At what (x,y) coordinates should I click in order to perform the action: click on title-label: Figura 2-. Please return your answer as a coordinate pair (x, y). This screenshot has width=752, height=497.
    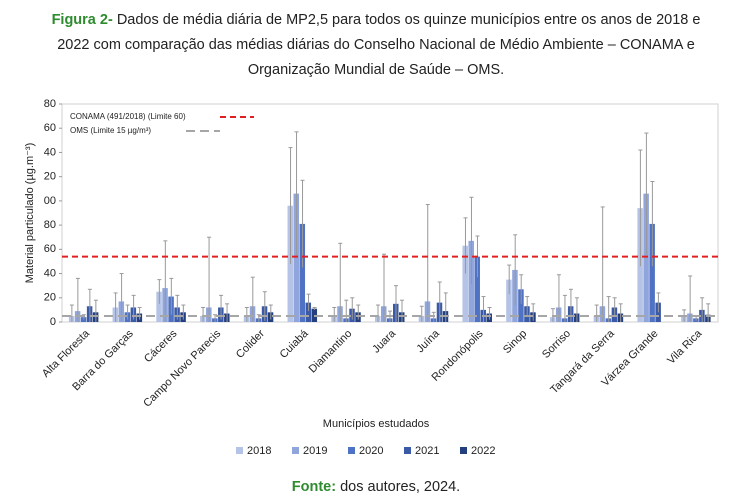
    Looking at the image, I should click on (82, 20).